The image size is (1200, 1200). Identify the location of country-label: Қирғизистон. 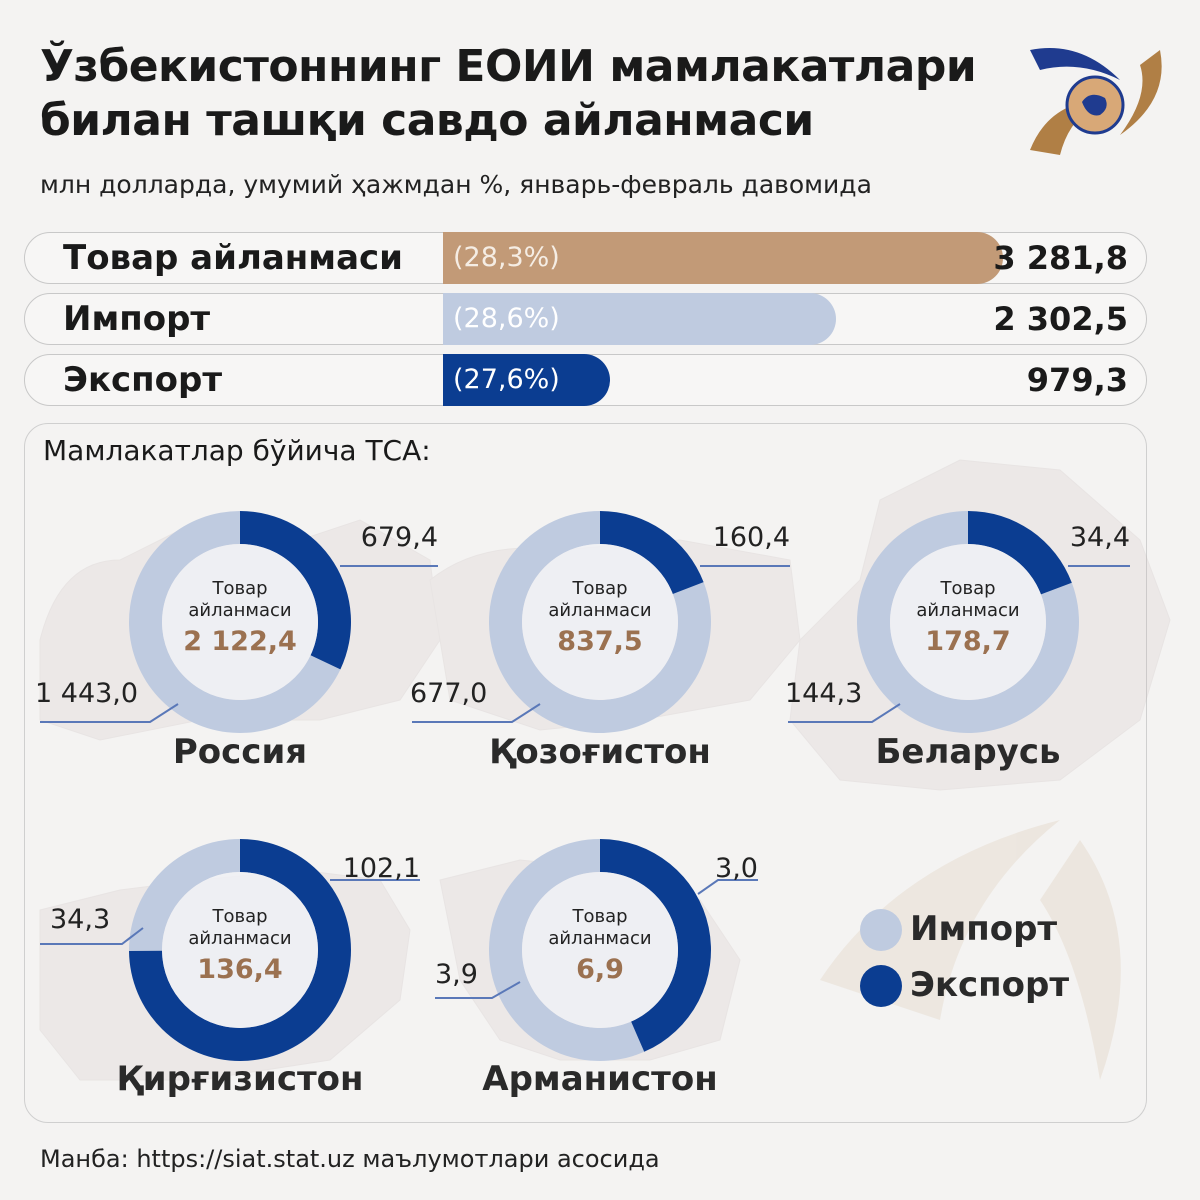
(239, 1079).